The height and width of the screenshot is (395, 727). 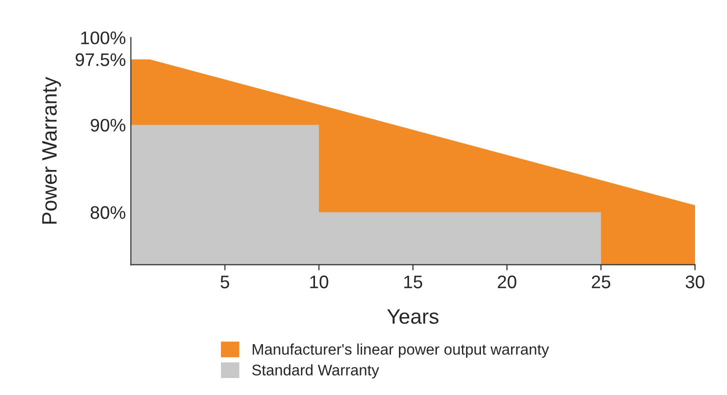 I want to click on legend-label: Standard Warranty, so click(x=316, y=371).